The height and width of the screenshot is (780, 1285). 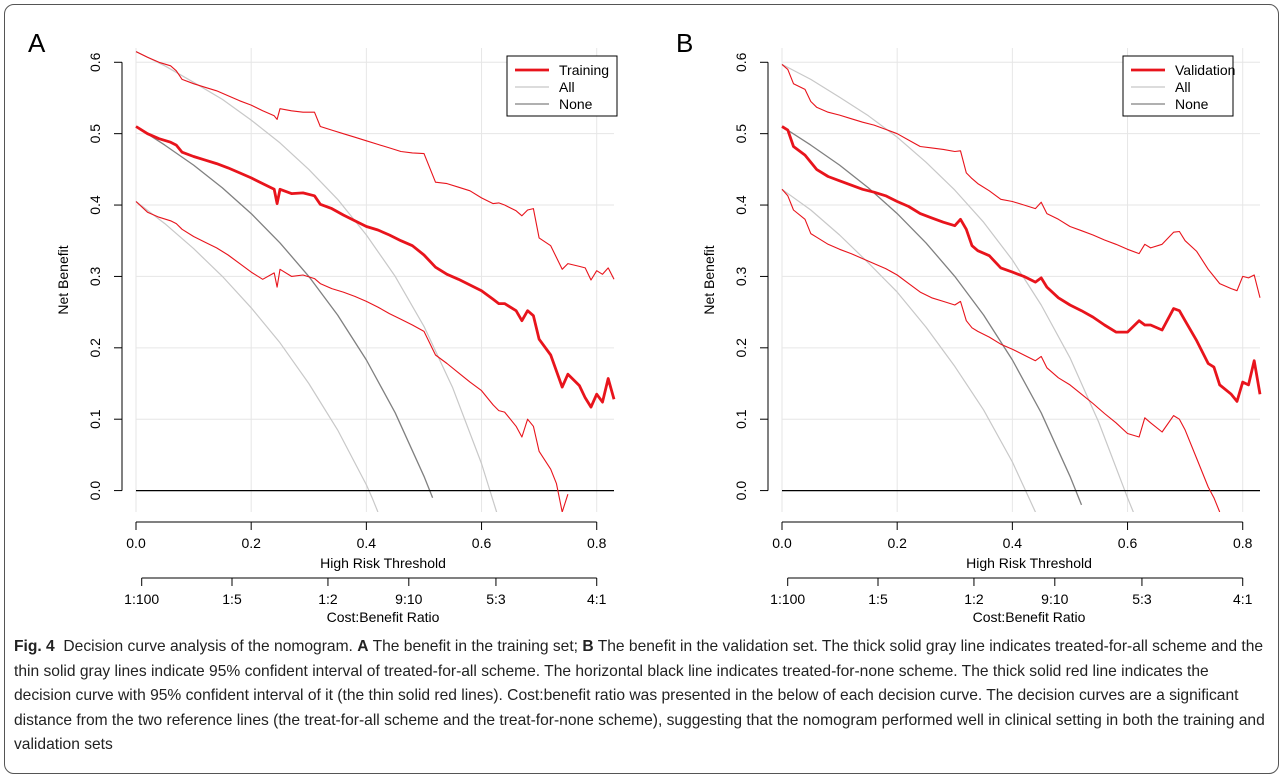 I want to click on caption-a-label: A, so click(x=363, y=646).